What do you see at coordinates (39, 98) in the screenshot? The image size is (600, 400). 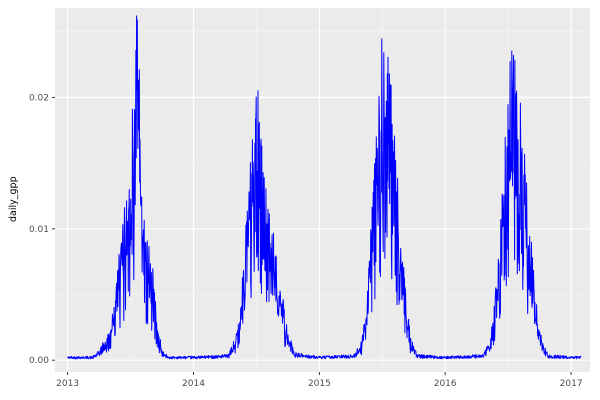 I see `y-tick-label: 0.02` at bounding box center [39, 98].